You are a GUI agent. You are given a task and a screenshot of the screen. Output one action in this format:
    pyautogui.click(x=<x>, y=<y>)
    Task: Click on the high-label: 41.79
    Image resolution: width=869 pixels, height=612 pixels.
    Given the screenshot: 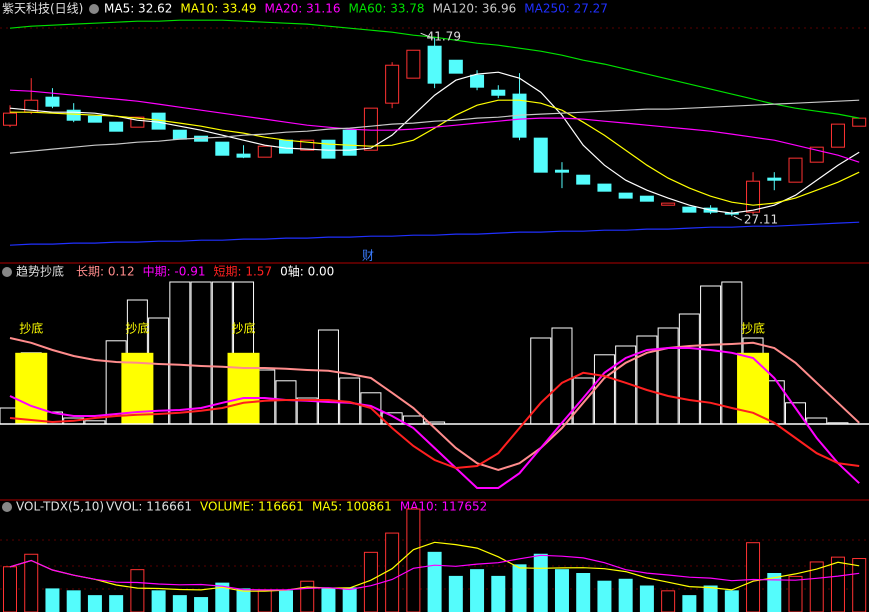 What is the action you would take?
    pyautogui.click(x=444, y=37)
    